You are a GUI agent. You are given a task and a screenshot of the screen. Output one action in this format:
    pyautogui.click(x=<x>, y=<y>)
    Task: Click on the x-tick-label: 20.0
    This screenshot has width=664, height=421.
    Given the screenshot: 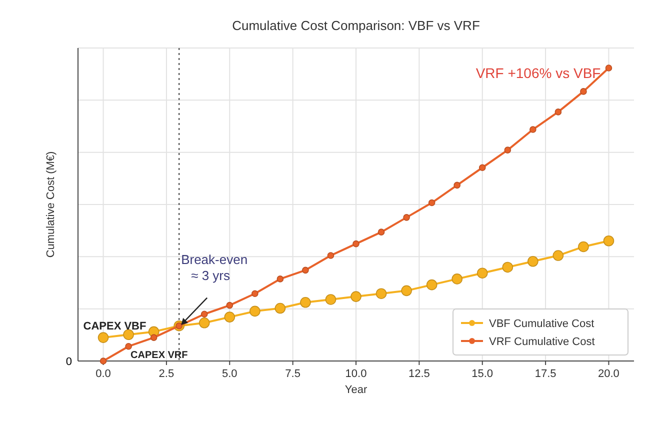 What is the action you would take?
    pyautogui.click(x=609, y=374)
    